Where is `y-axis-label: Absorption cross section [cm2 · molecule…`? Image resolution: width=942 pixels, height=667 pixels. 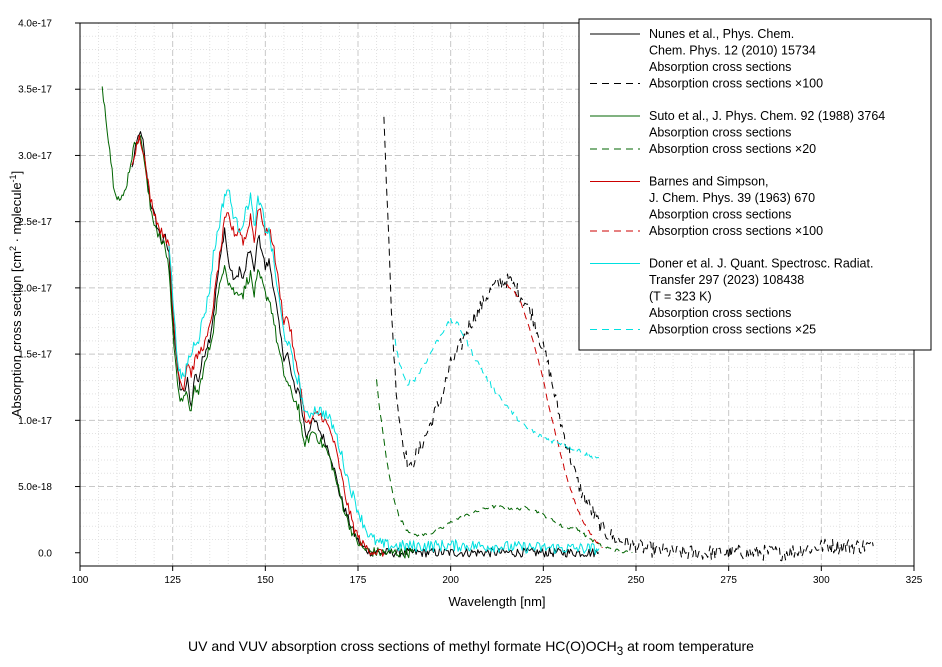
y-axis-label: Absorption cross section [cm2 · molecule… is located at coordinates (16, 294).